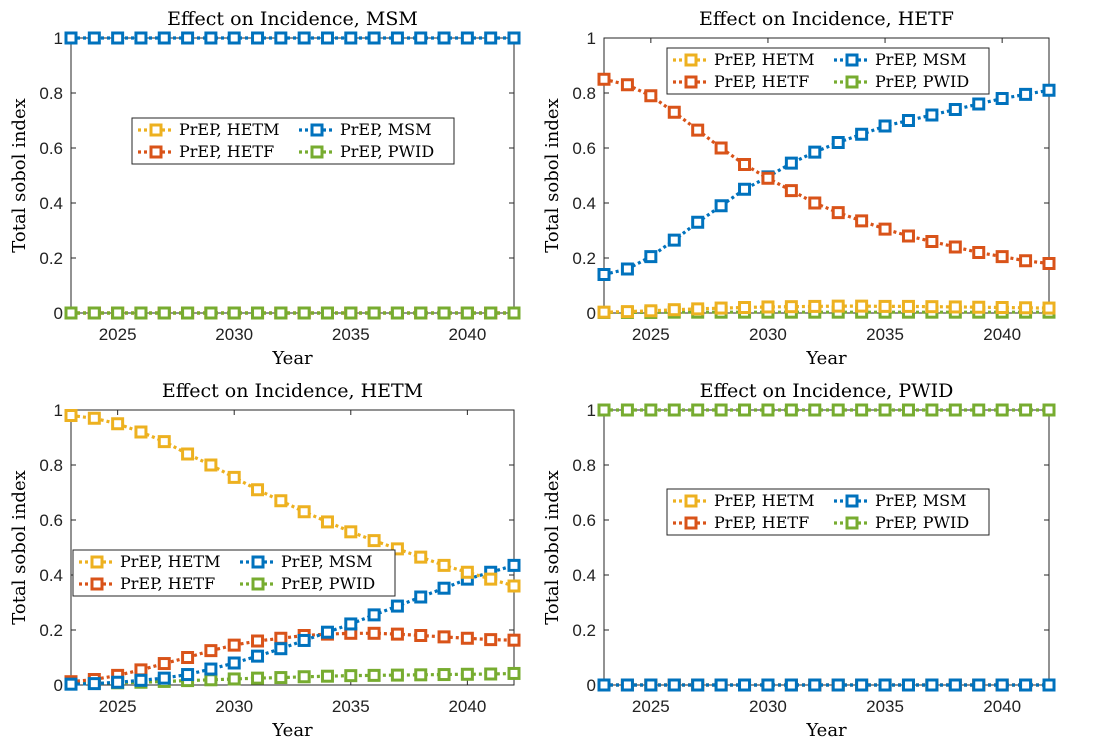 Image resolution: width=1100 pixels, height=750 pixels. What do you see at coordinates (386, 129) in the screenshot?
I see `legend-label: PrEP, MSM` at bounding box center [386, 129].